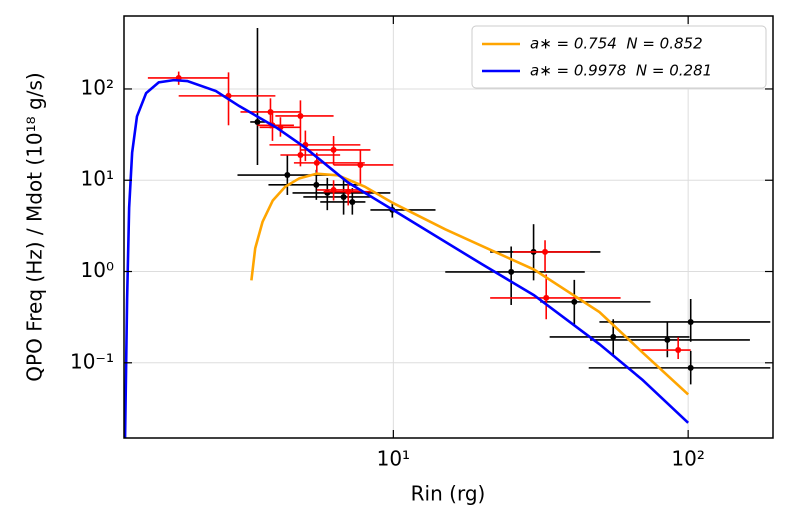  What do you see at coordinates (616, 44) in the screenshot?
I see `legend-label: a∗ = 0.754 N = 0.852` at bounding box center [616, 44].